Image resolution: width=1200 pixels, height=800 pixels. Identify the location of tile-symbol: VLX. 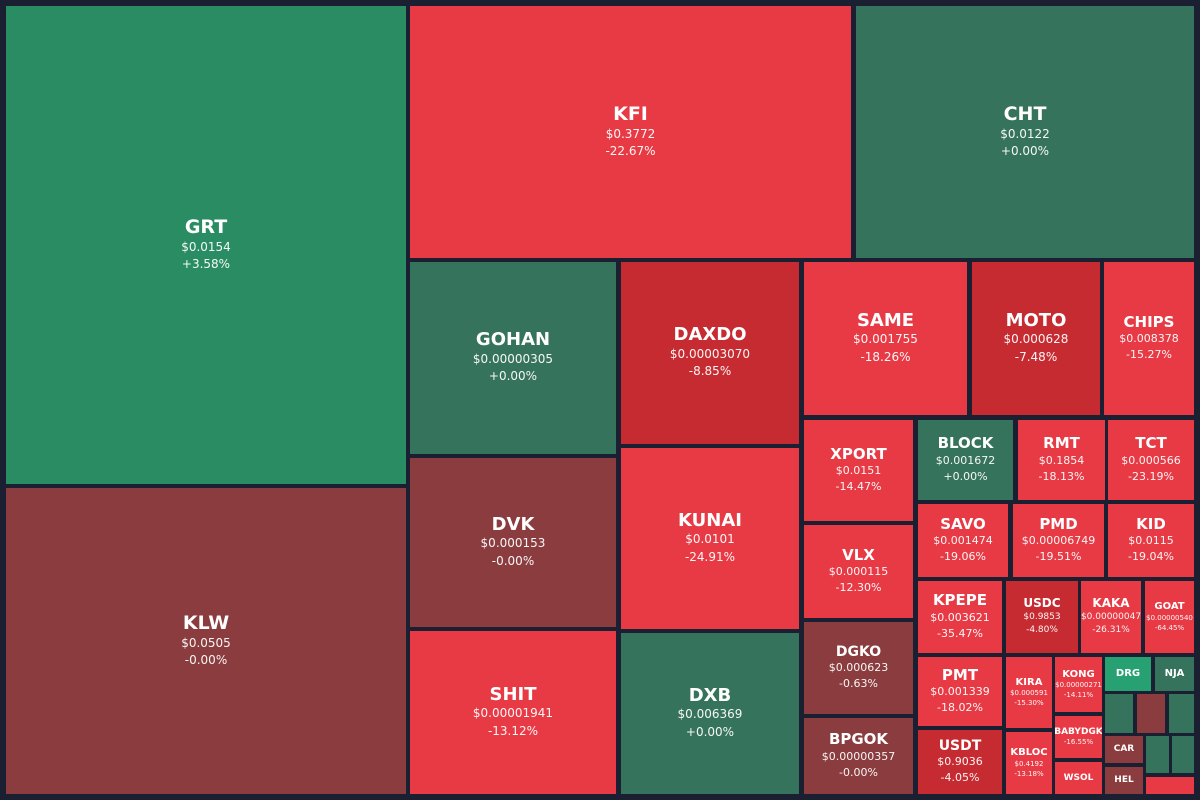
(858, 554).